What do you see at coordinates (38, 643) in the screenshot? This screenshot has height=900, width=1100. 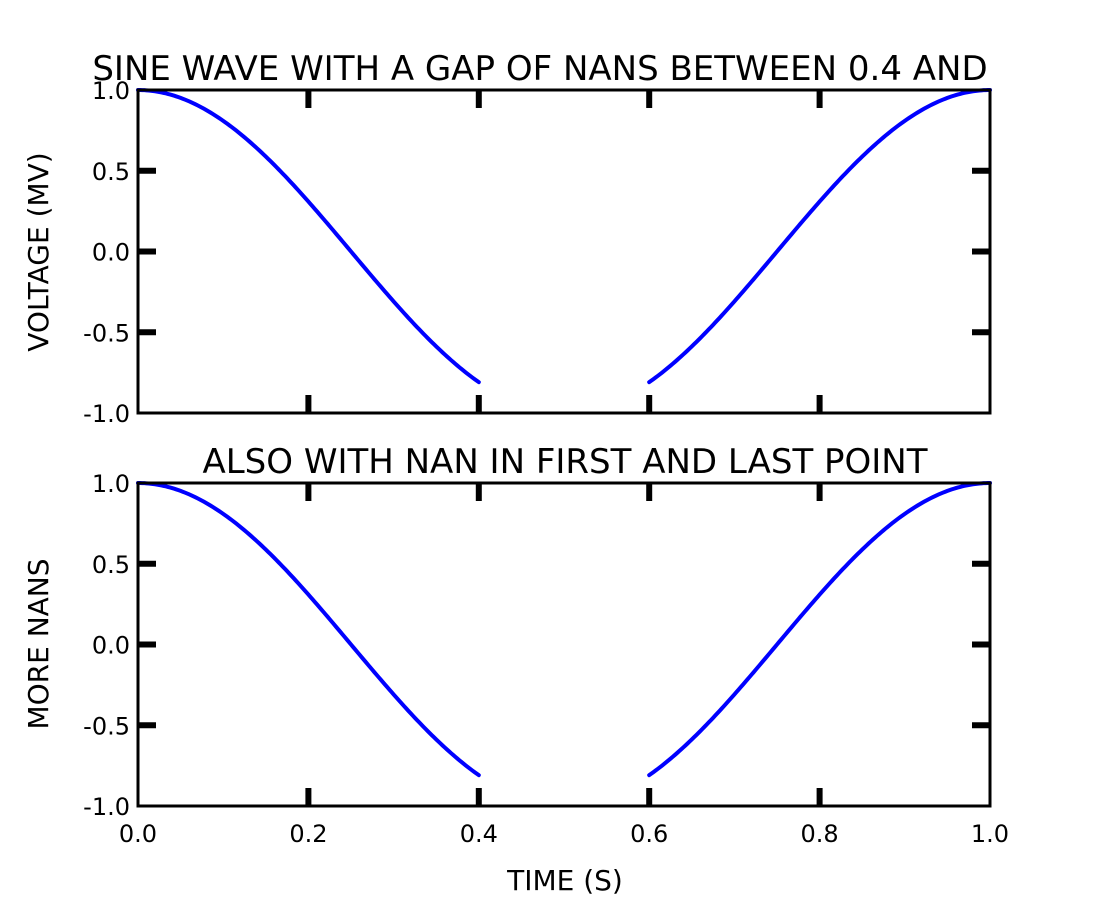 I see `bottom-y-axis-label: MORE NANS` at bounding box center [38, 643].